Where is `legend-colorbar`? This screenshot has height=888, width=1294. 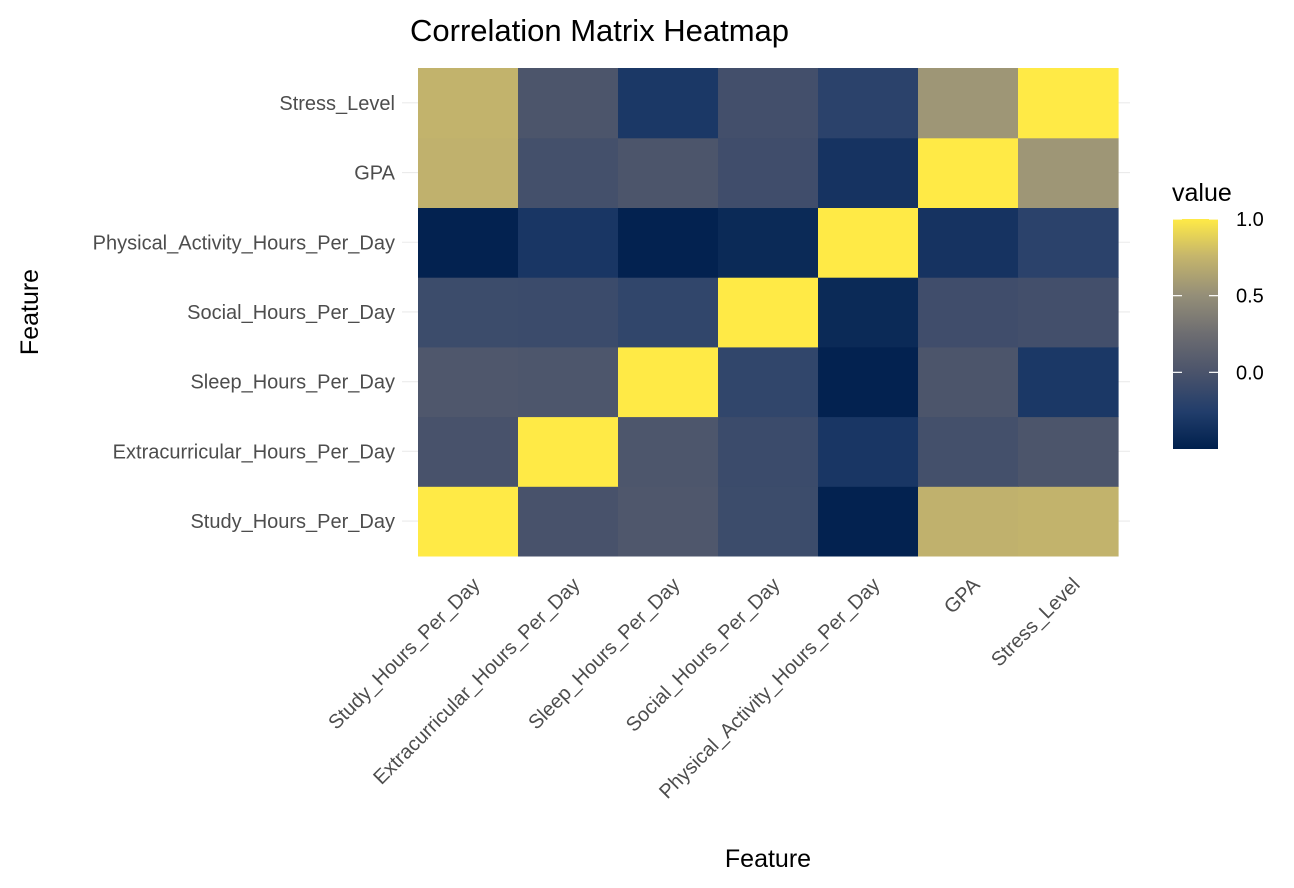
legend-colorbar is located at coordinates (1195, 334).